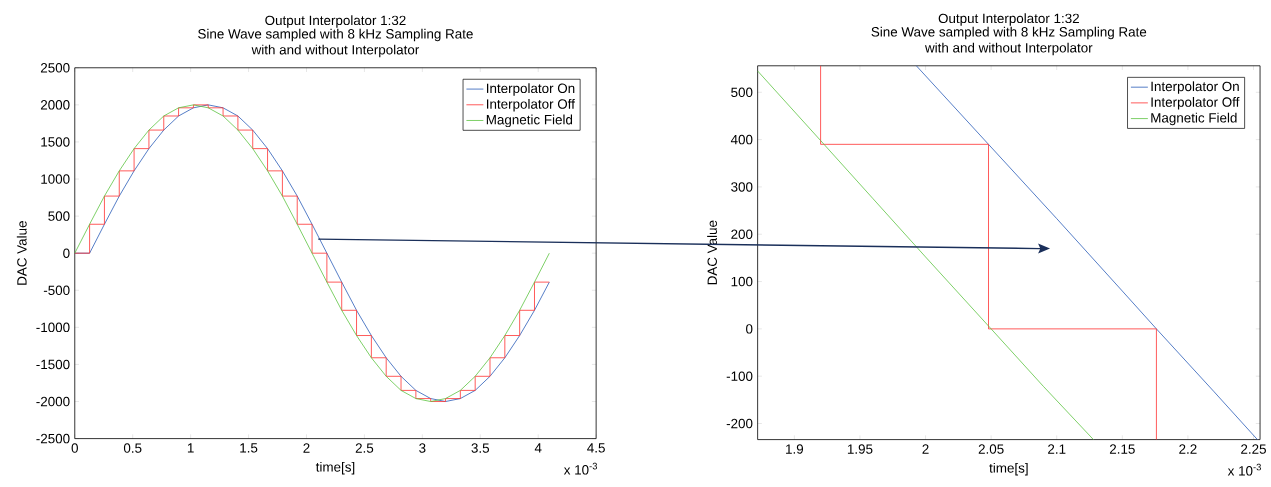 Image resolution: width=1271 pixels, height=487 pixels. I want to click on y-tick-label: 1000, so click(55, 179).